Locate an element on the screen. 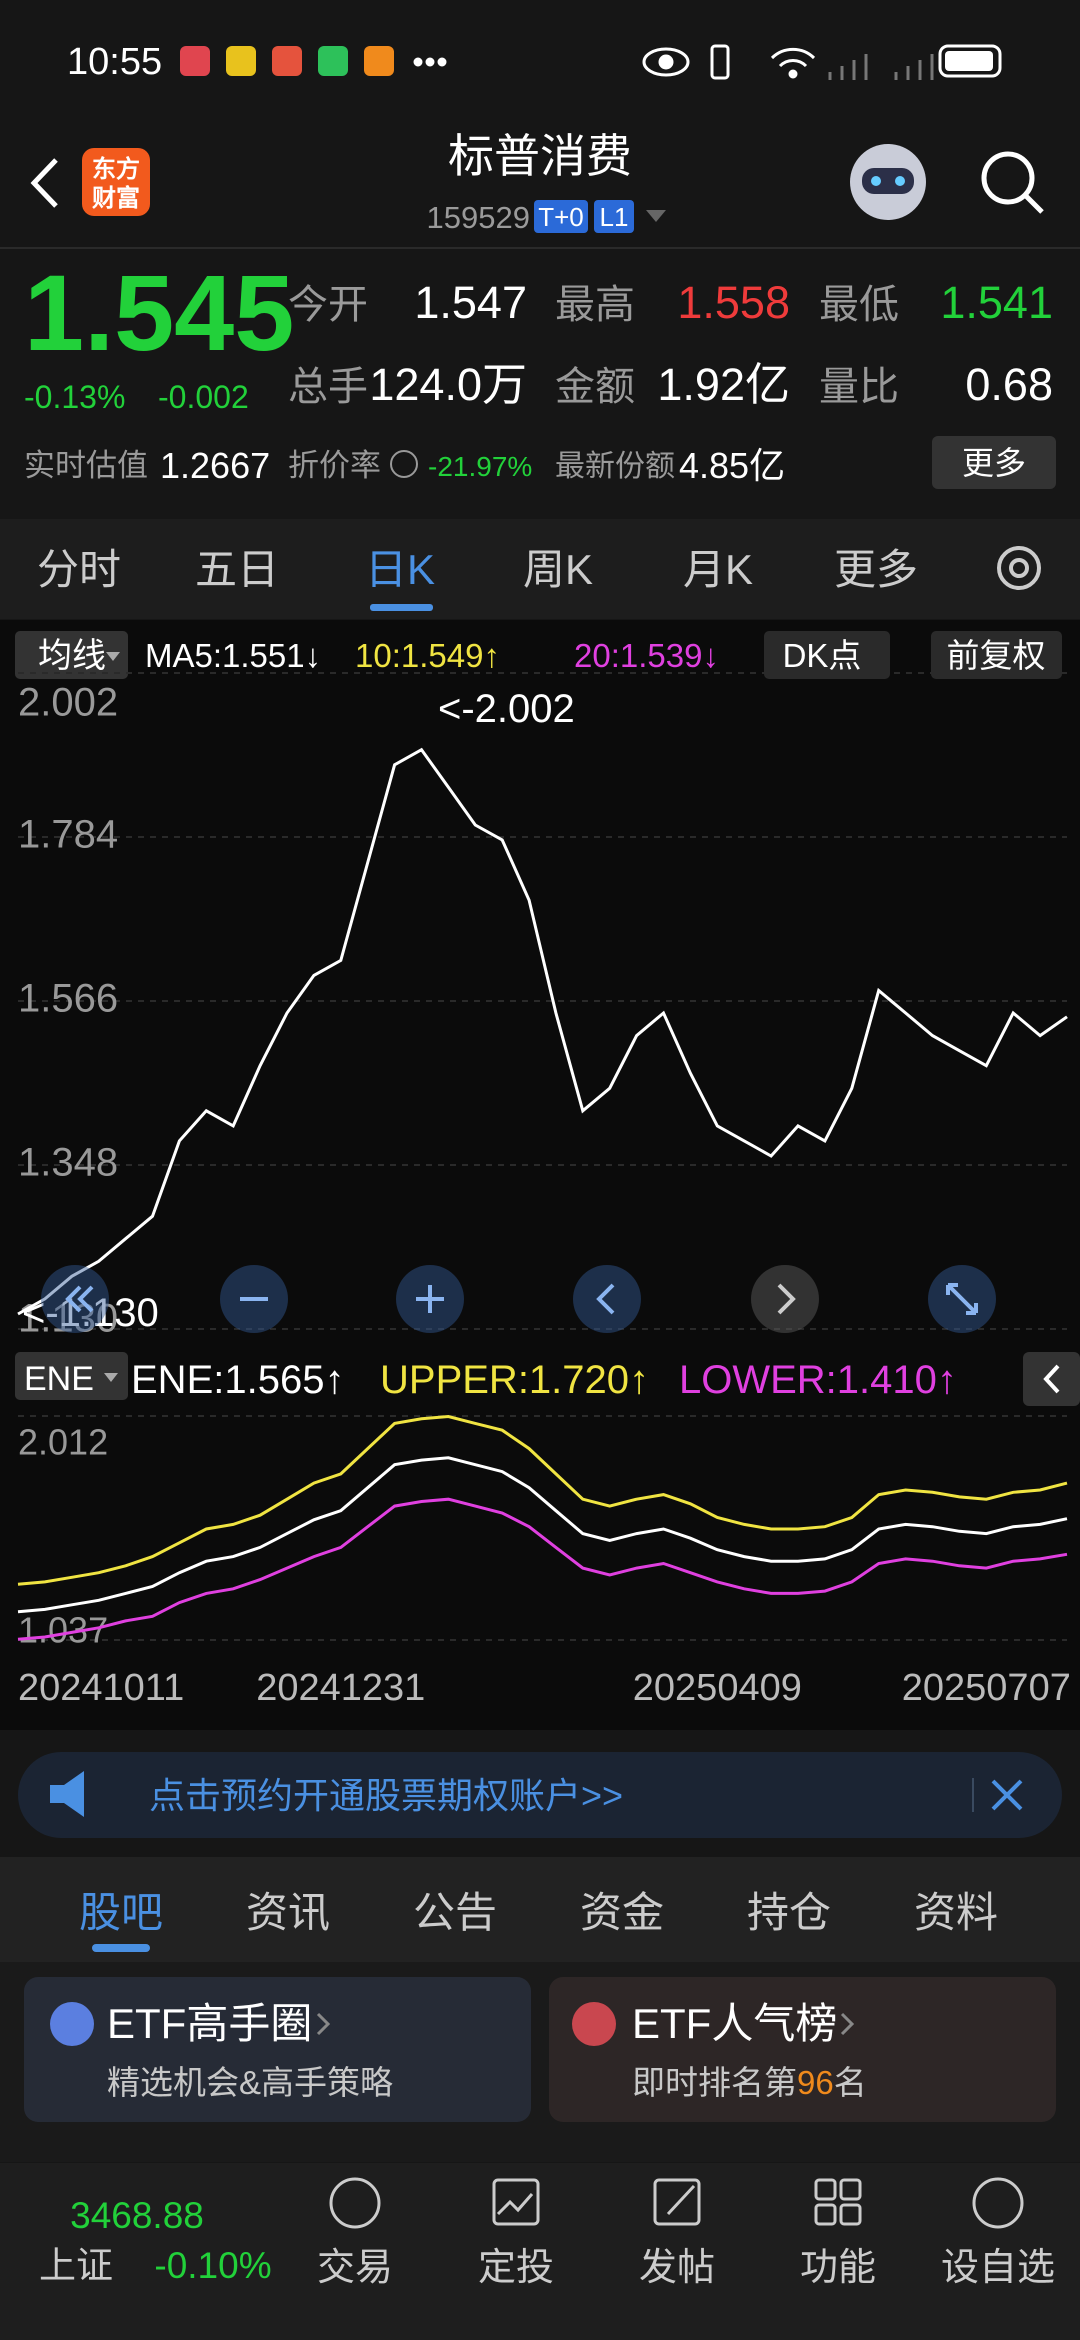  badge-text: L1 is located at coordinates (614, 217).